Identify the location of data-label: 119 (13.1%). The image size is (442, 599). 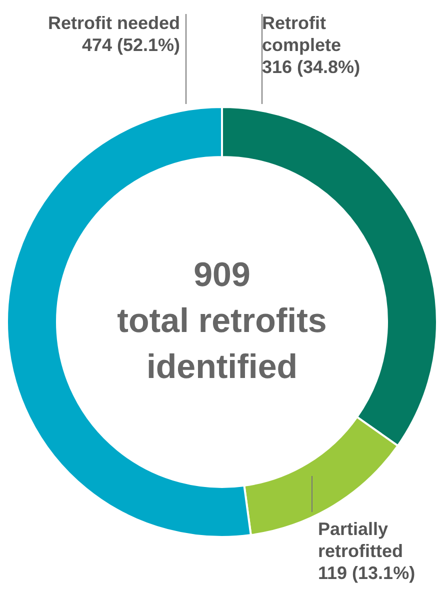
(367, 573).